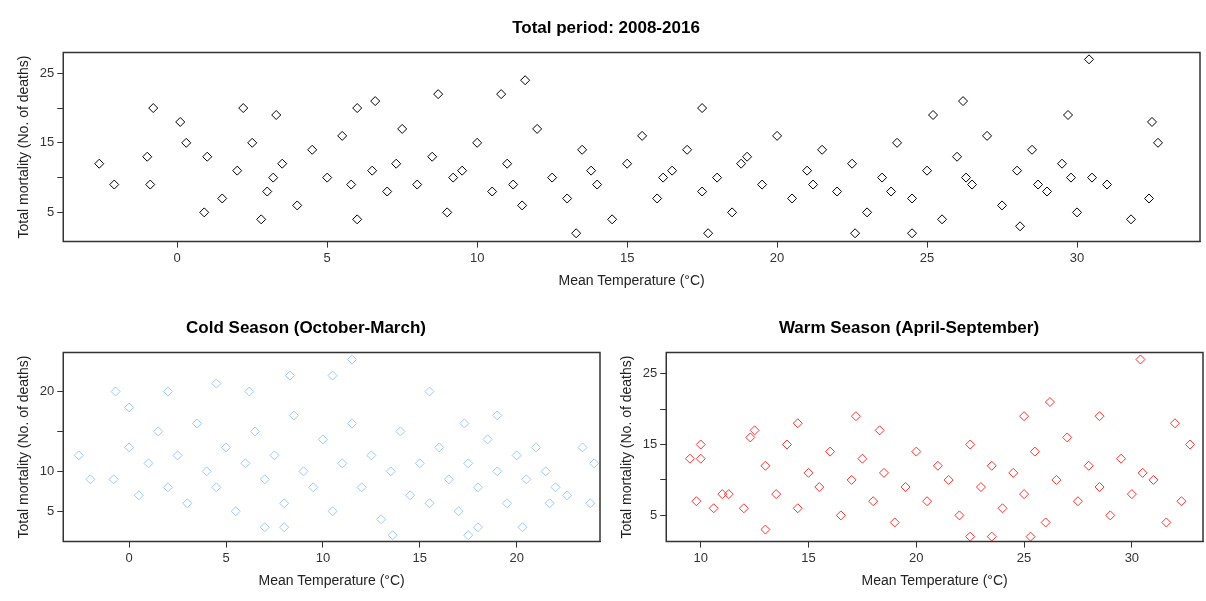 This screenshot has height=601, width=1206. What do you see at coordinates (909, 327) in the screenshot?
I see `chart-title: Warm Season (April-September)` at bounding box center [909, 327].